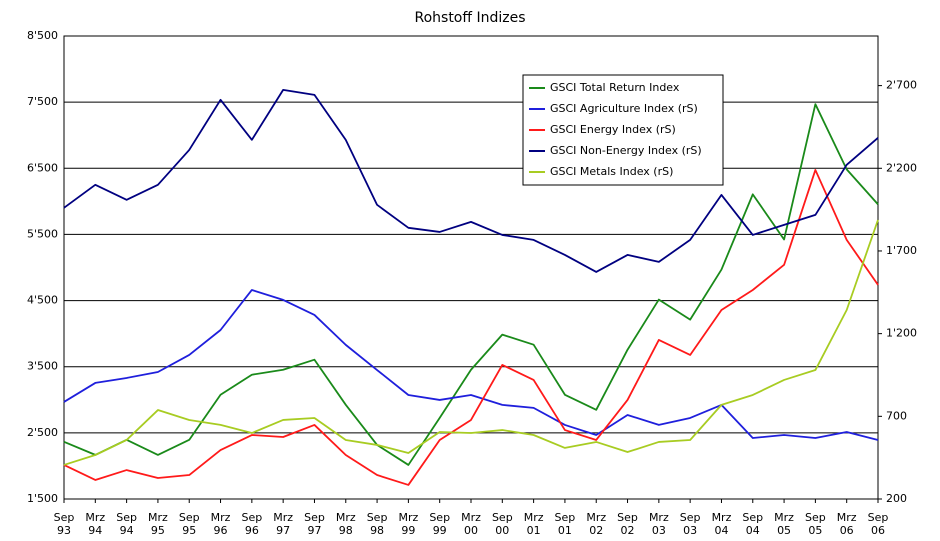  What do you see at coordinates (901, 333) in the screenshot?
I see `y2-tick-label: 1'200` at bounding box center [901, 333].